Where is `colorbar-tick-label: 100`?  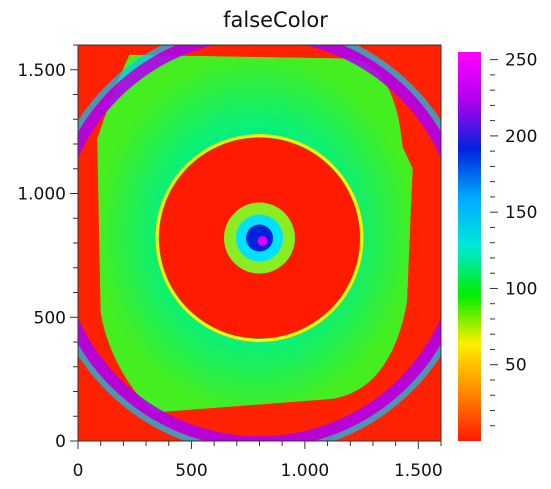
colorbar-tick-label: 100 is located at coordinates (521, 289).